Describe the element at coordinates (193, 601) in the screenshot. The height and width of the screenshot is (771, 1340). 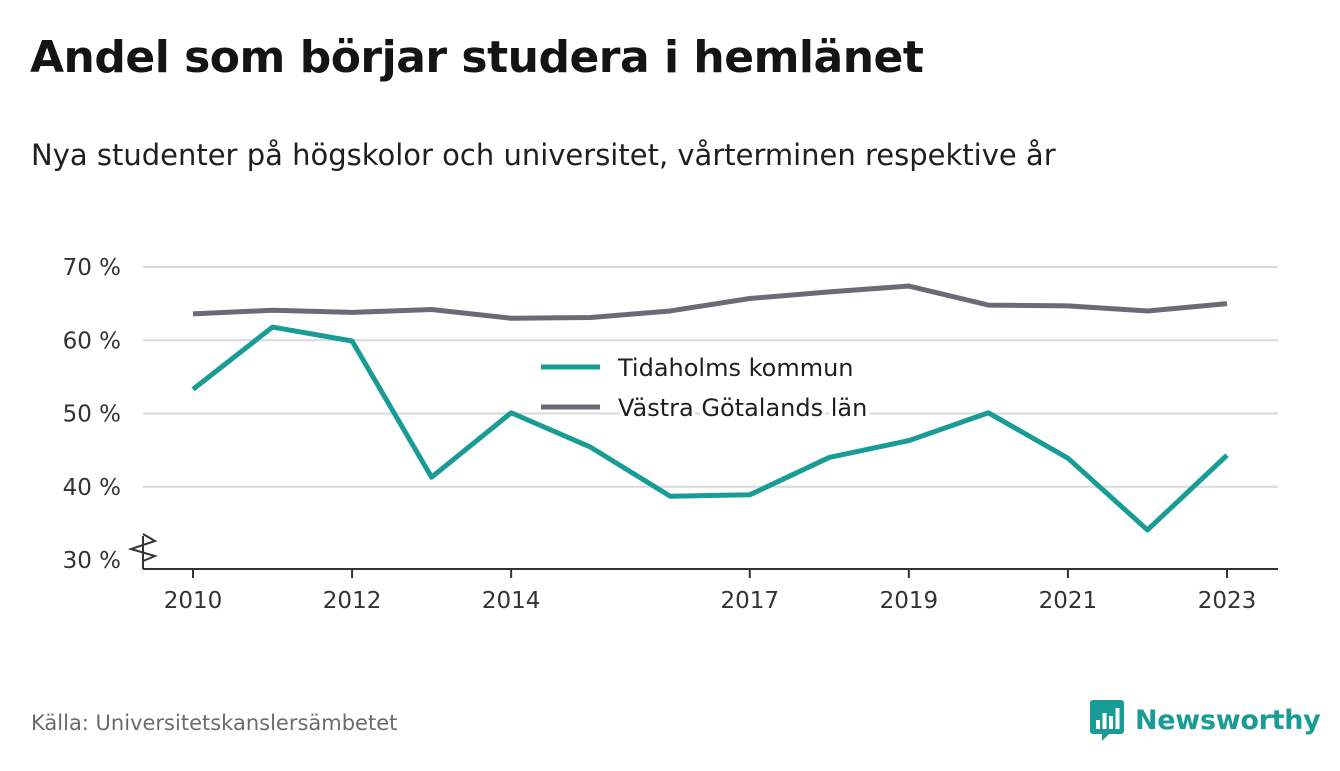
I see `x-tick-label: 2010` at that location.